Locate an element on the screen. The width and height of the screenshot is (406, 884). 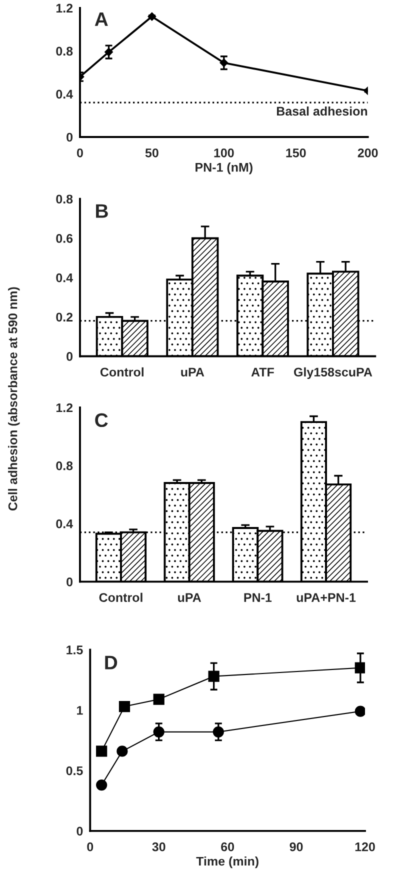
chart-title: B is located at coordinates (102, 211).